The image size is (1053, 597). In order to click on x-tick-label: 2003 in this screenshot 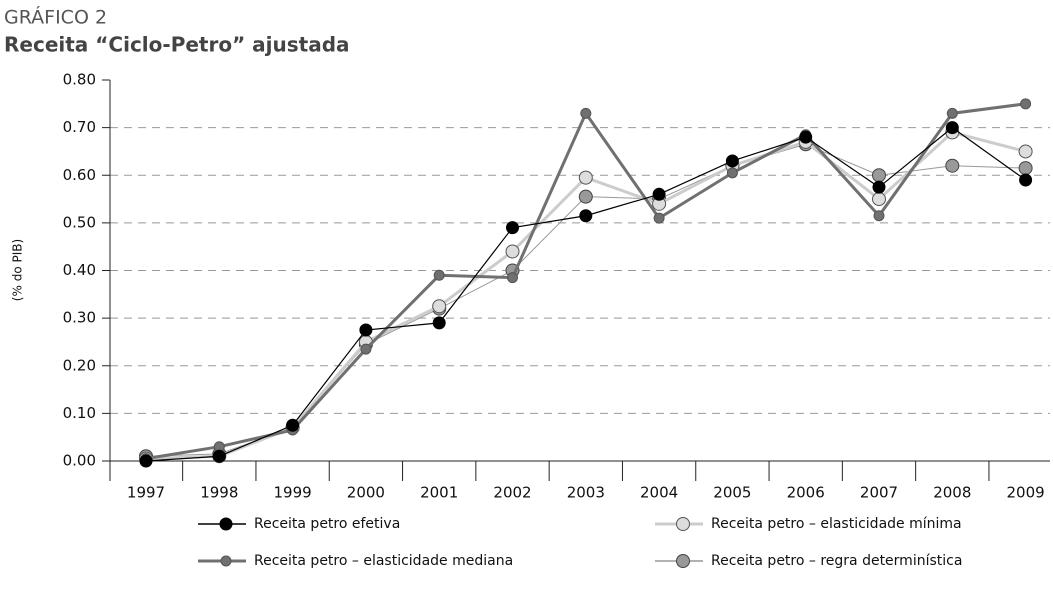, I will do `click(586, 493)`.